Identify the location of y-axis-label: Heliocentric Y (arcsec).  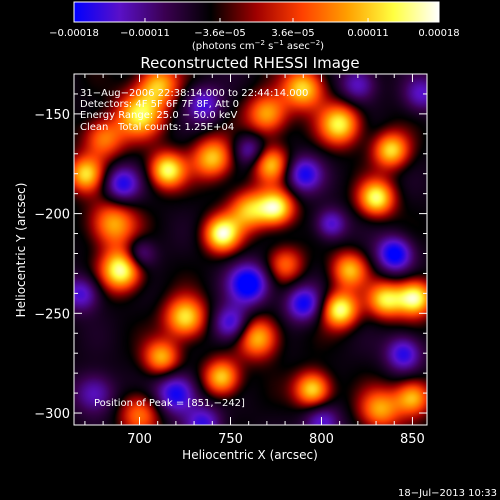
(21, 250).